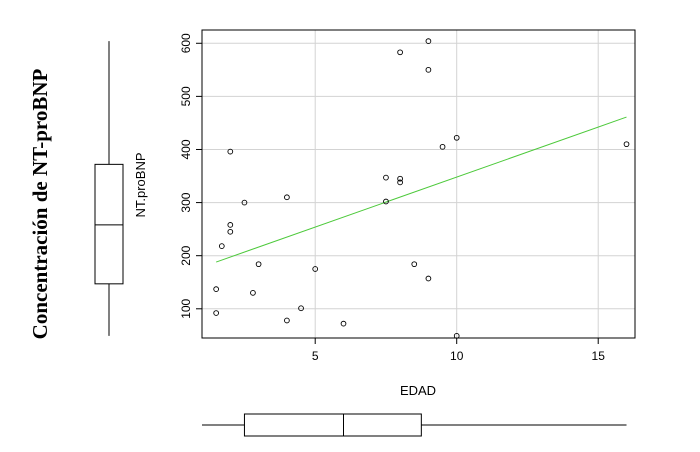 This screenshot has width=700, height=452. I want to click on y-tick-label: 600, so click(186, 43).